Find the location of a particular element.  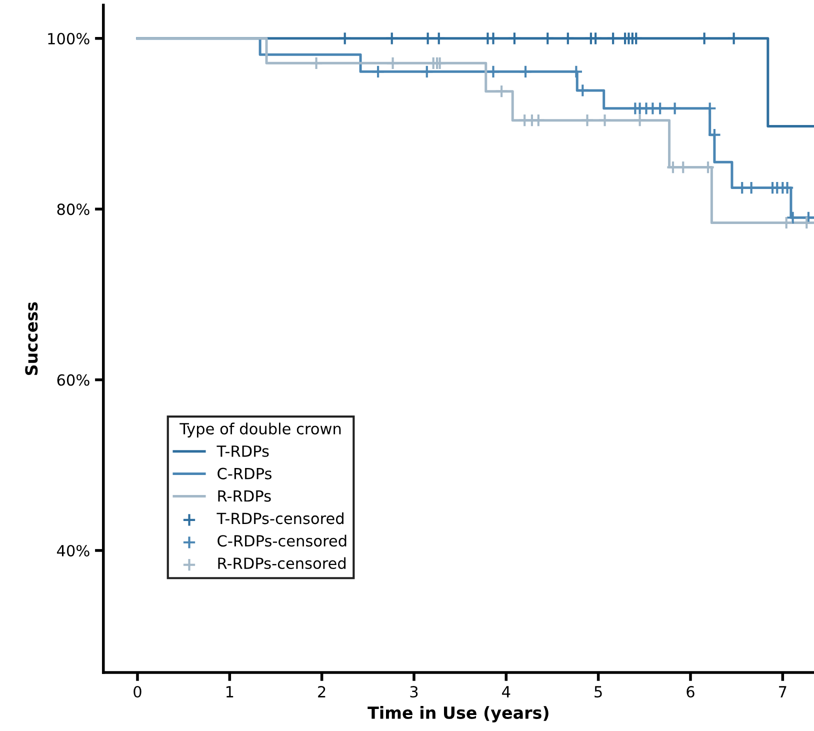

y-tick-label: 60% is located at coordinates (73, 380).